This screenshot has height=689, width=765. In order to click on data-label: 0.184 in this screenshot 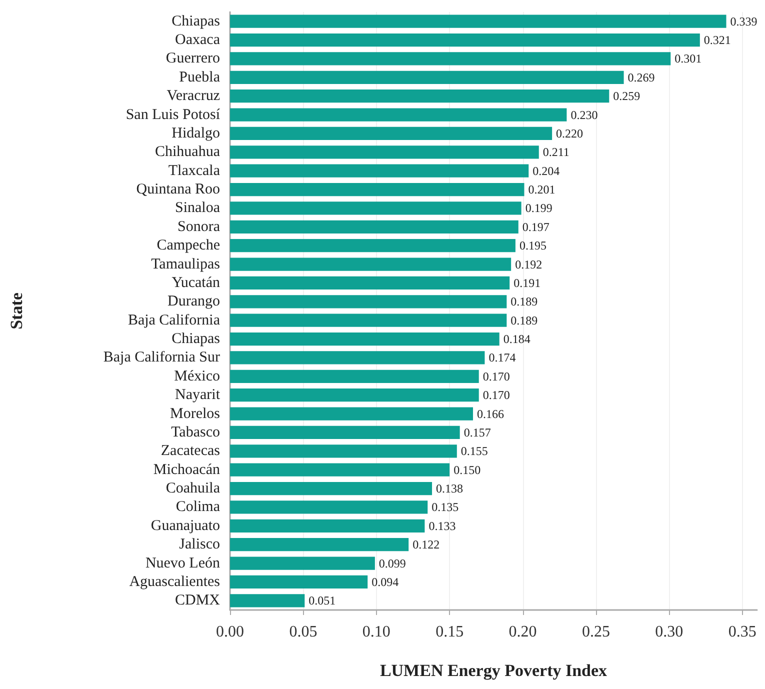, I will do `click(516, 339)`.